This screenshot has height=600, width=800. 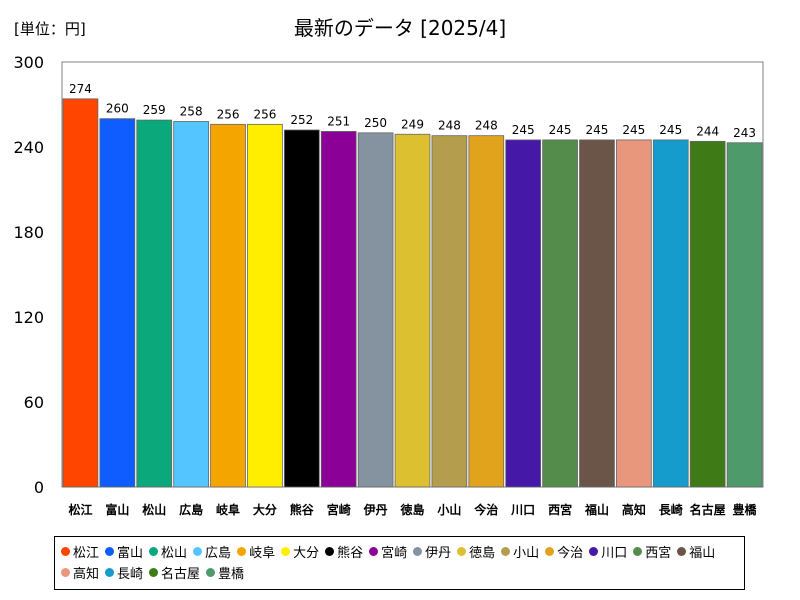 I want to click on y-tick-label: 300, so click(x=28, y=62).